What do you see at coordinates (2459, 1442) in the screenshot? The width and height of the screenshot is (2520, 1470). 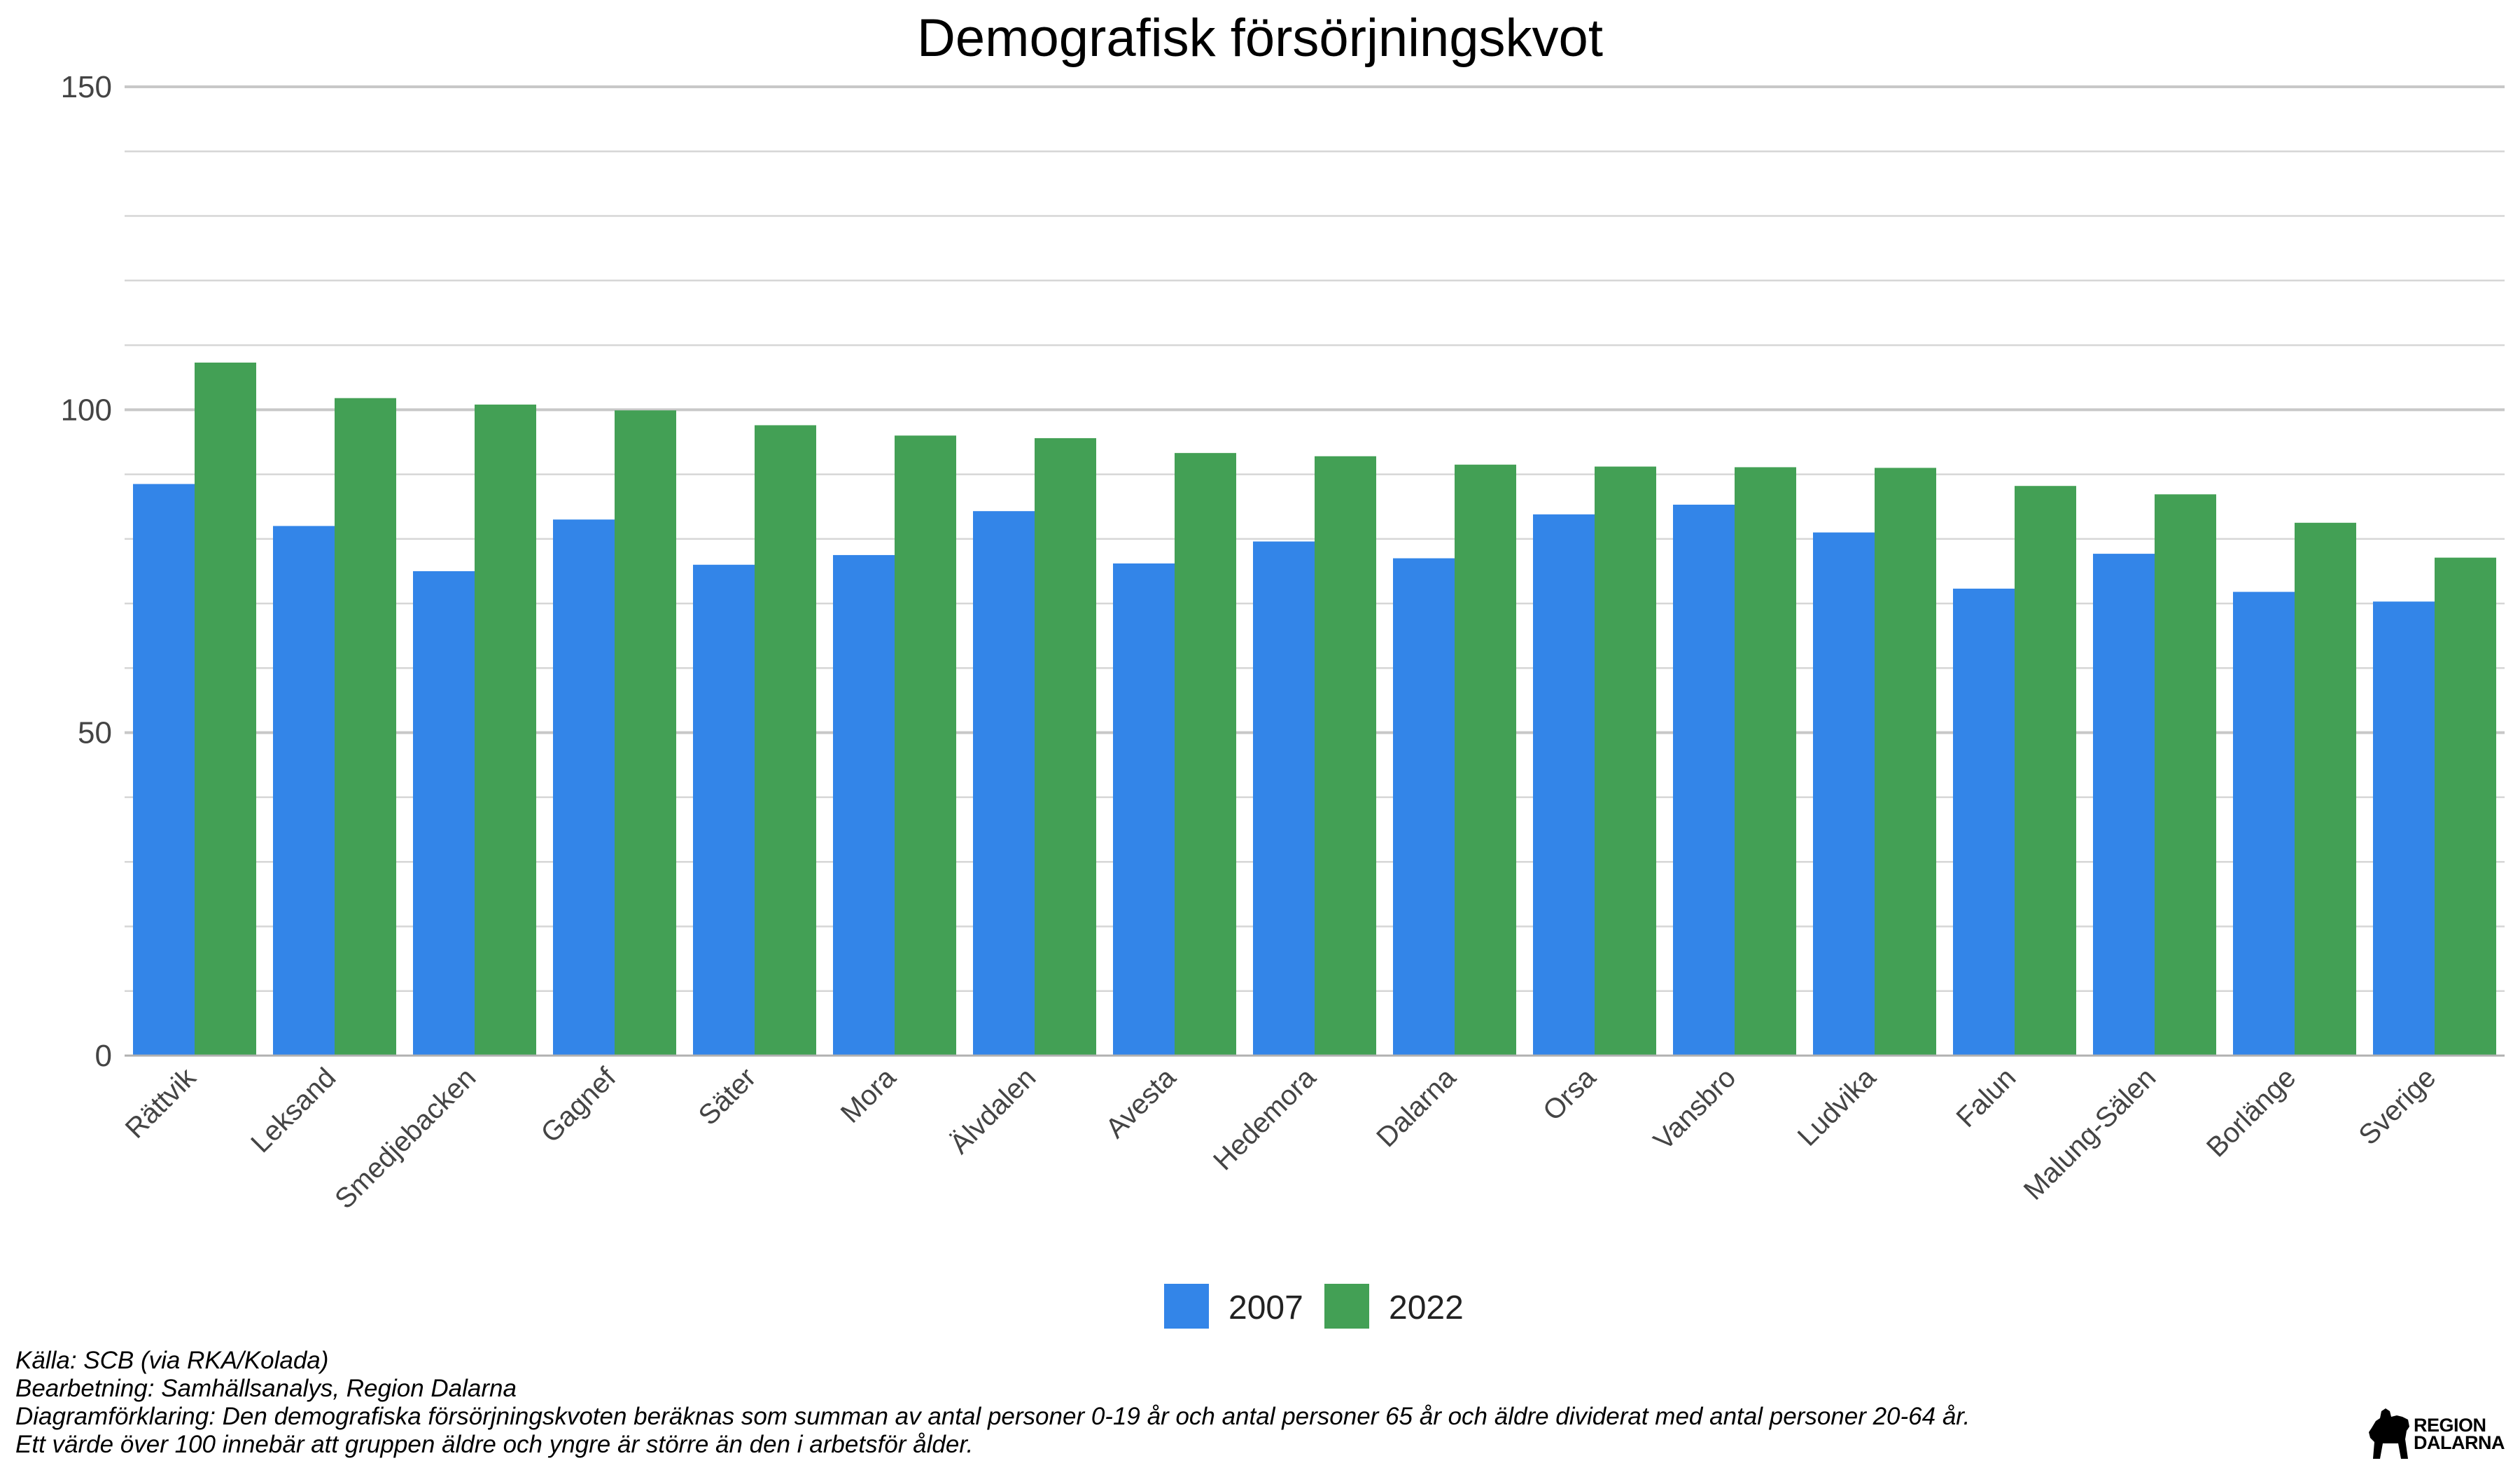 I see `logo-line-dalarna: DALARNA` at bounding box center [2459, 1442].